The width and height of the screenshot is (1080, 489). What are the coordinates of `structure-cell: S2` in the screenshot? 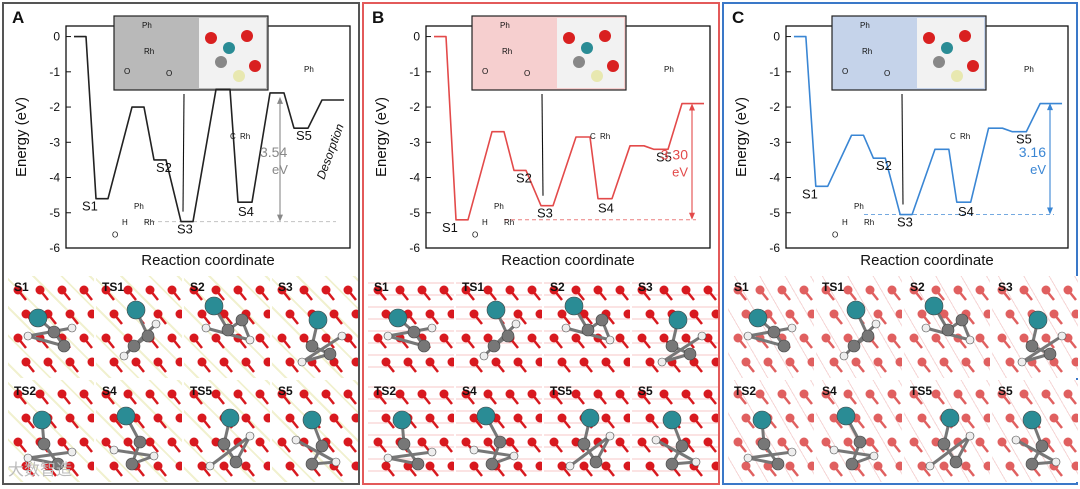 It's located at (227, 327).